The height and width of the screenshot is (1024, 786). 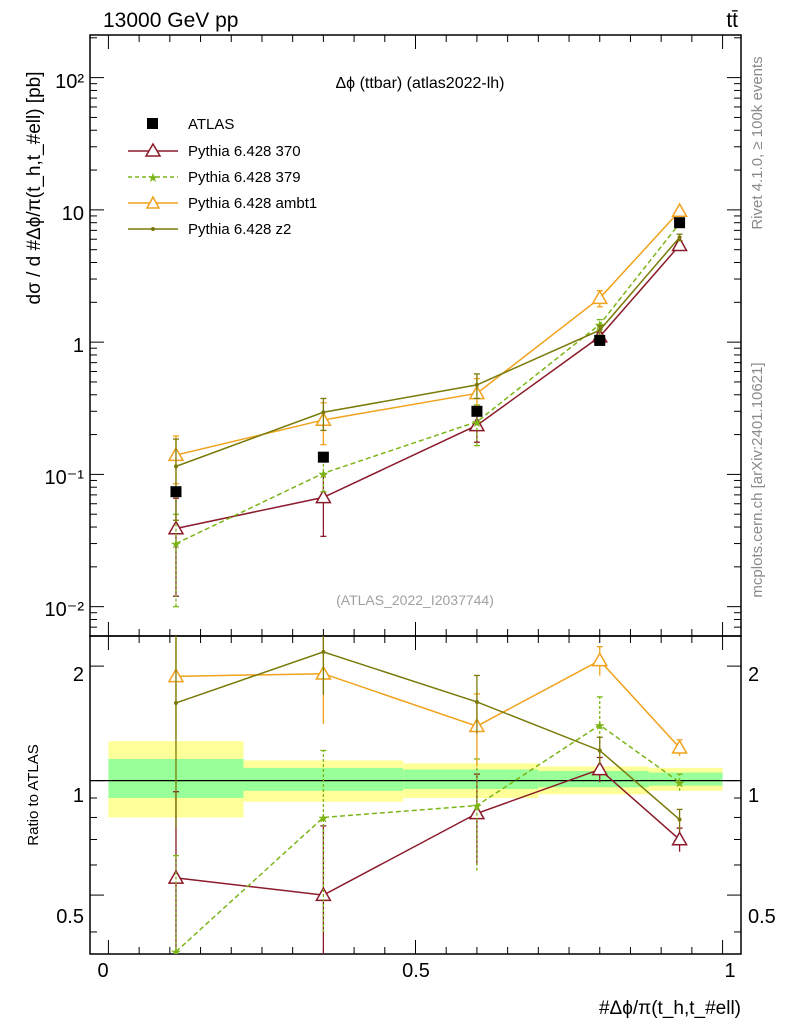 I want to click on header-left: 13000 GeV pp, so click(x=170, y=20).